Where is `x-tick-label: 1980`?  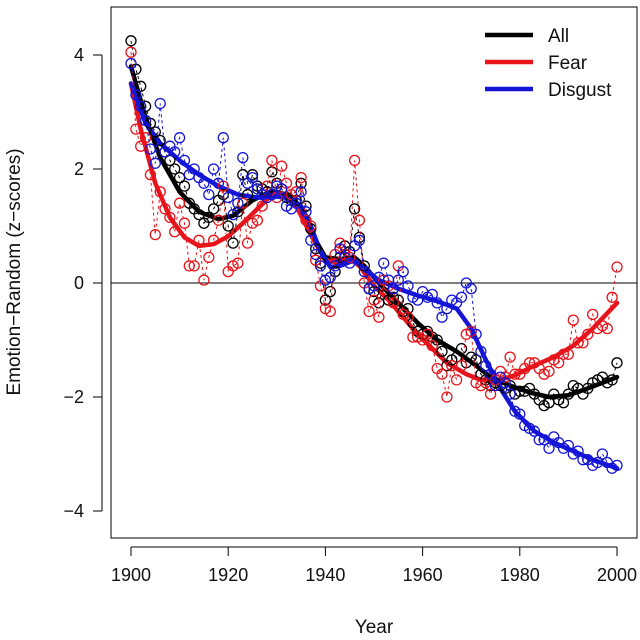
x-tick-label: 1980 is located at coordinates (520, 575).